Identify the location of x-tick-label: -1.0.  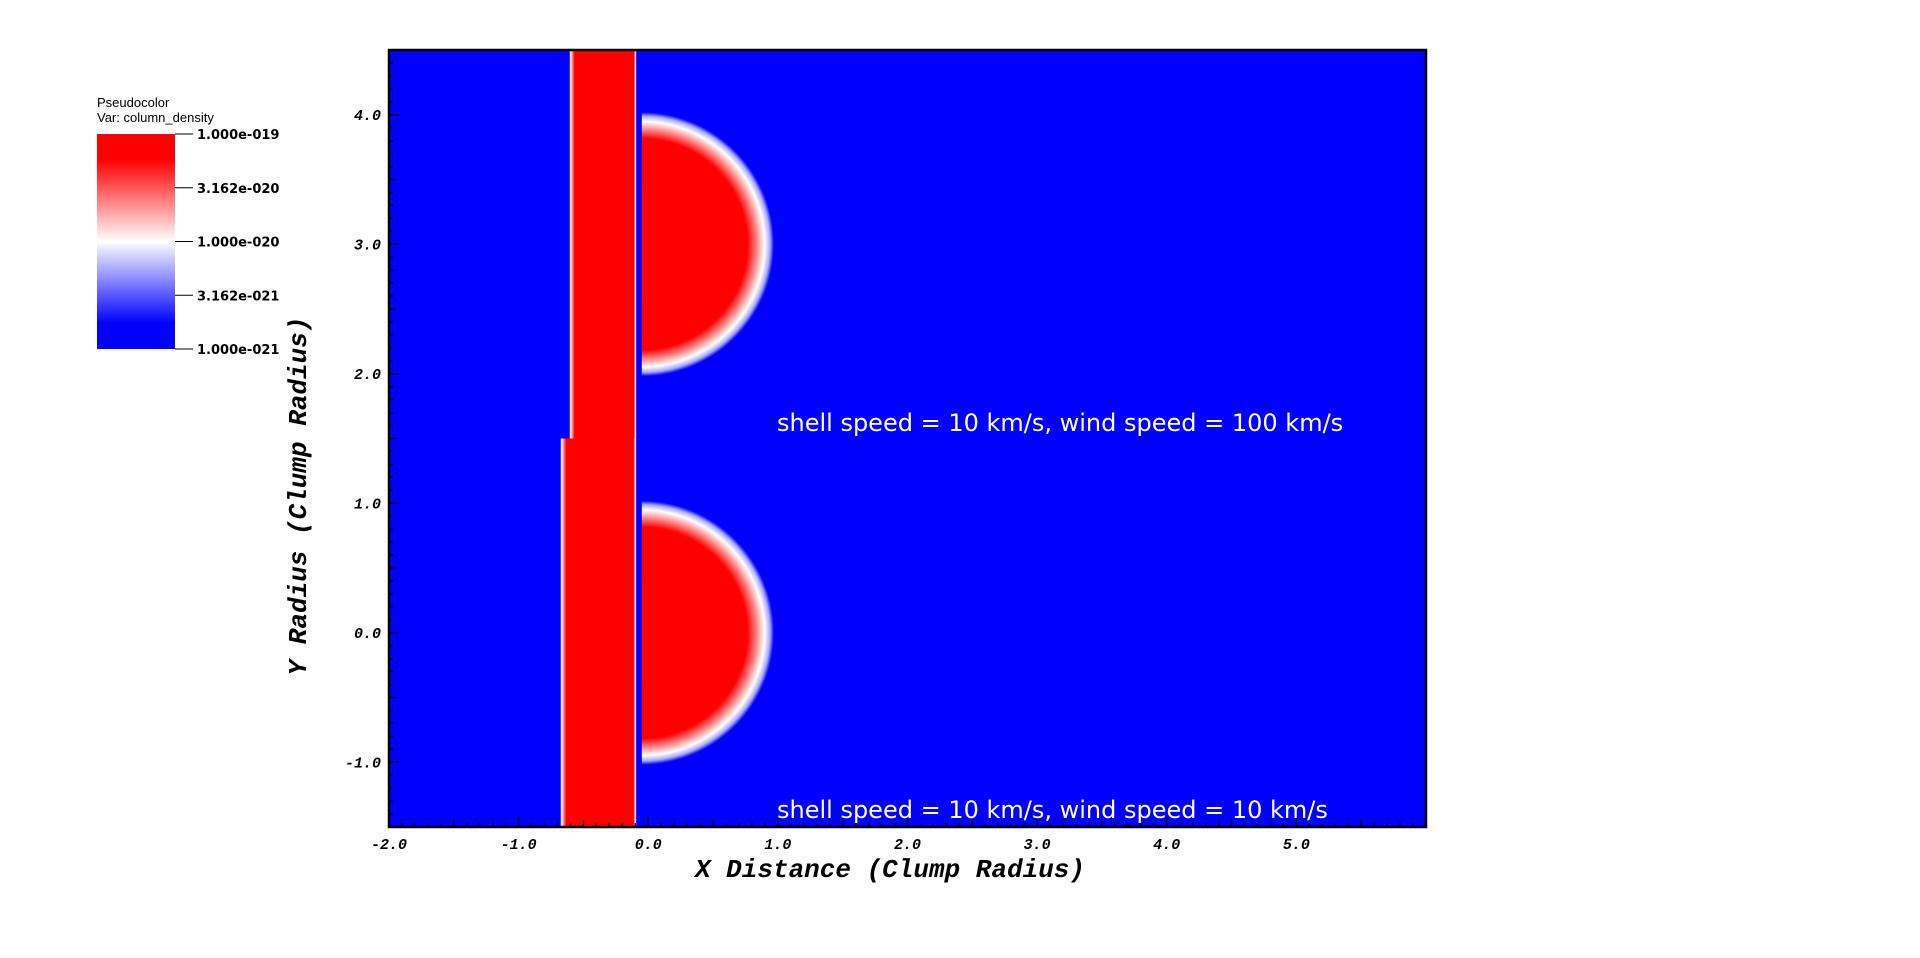
(519, 845).